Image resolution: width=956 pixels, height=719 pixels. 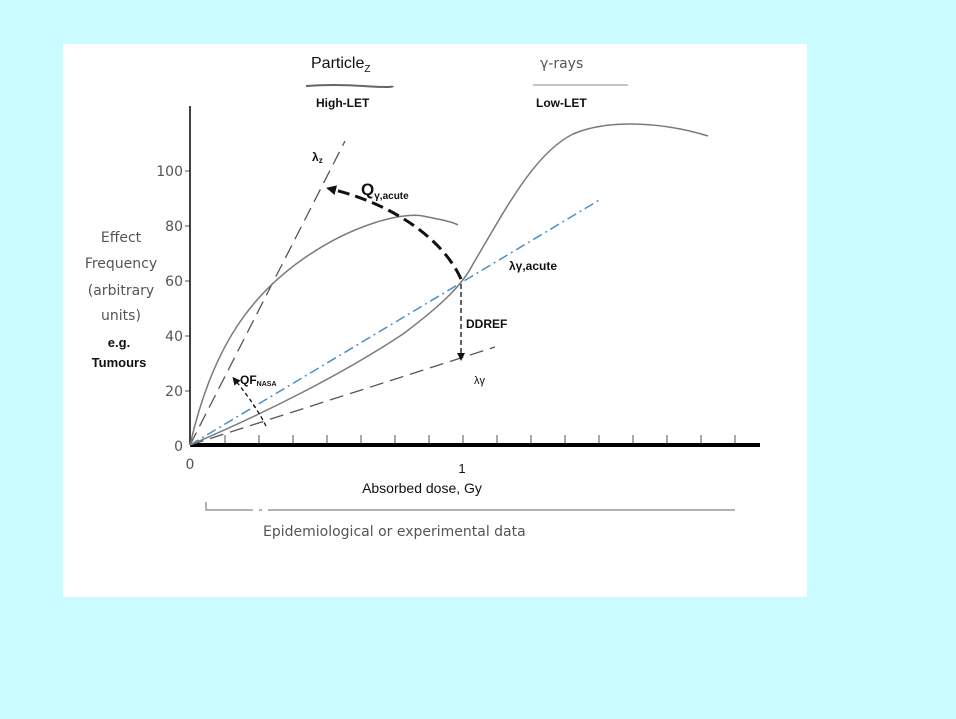 What do you see at coordinates (561, 64) in the screenshot?
I see `gamma-rays-label: γ-rays` at bounding box center [561, 64].